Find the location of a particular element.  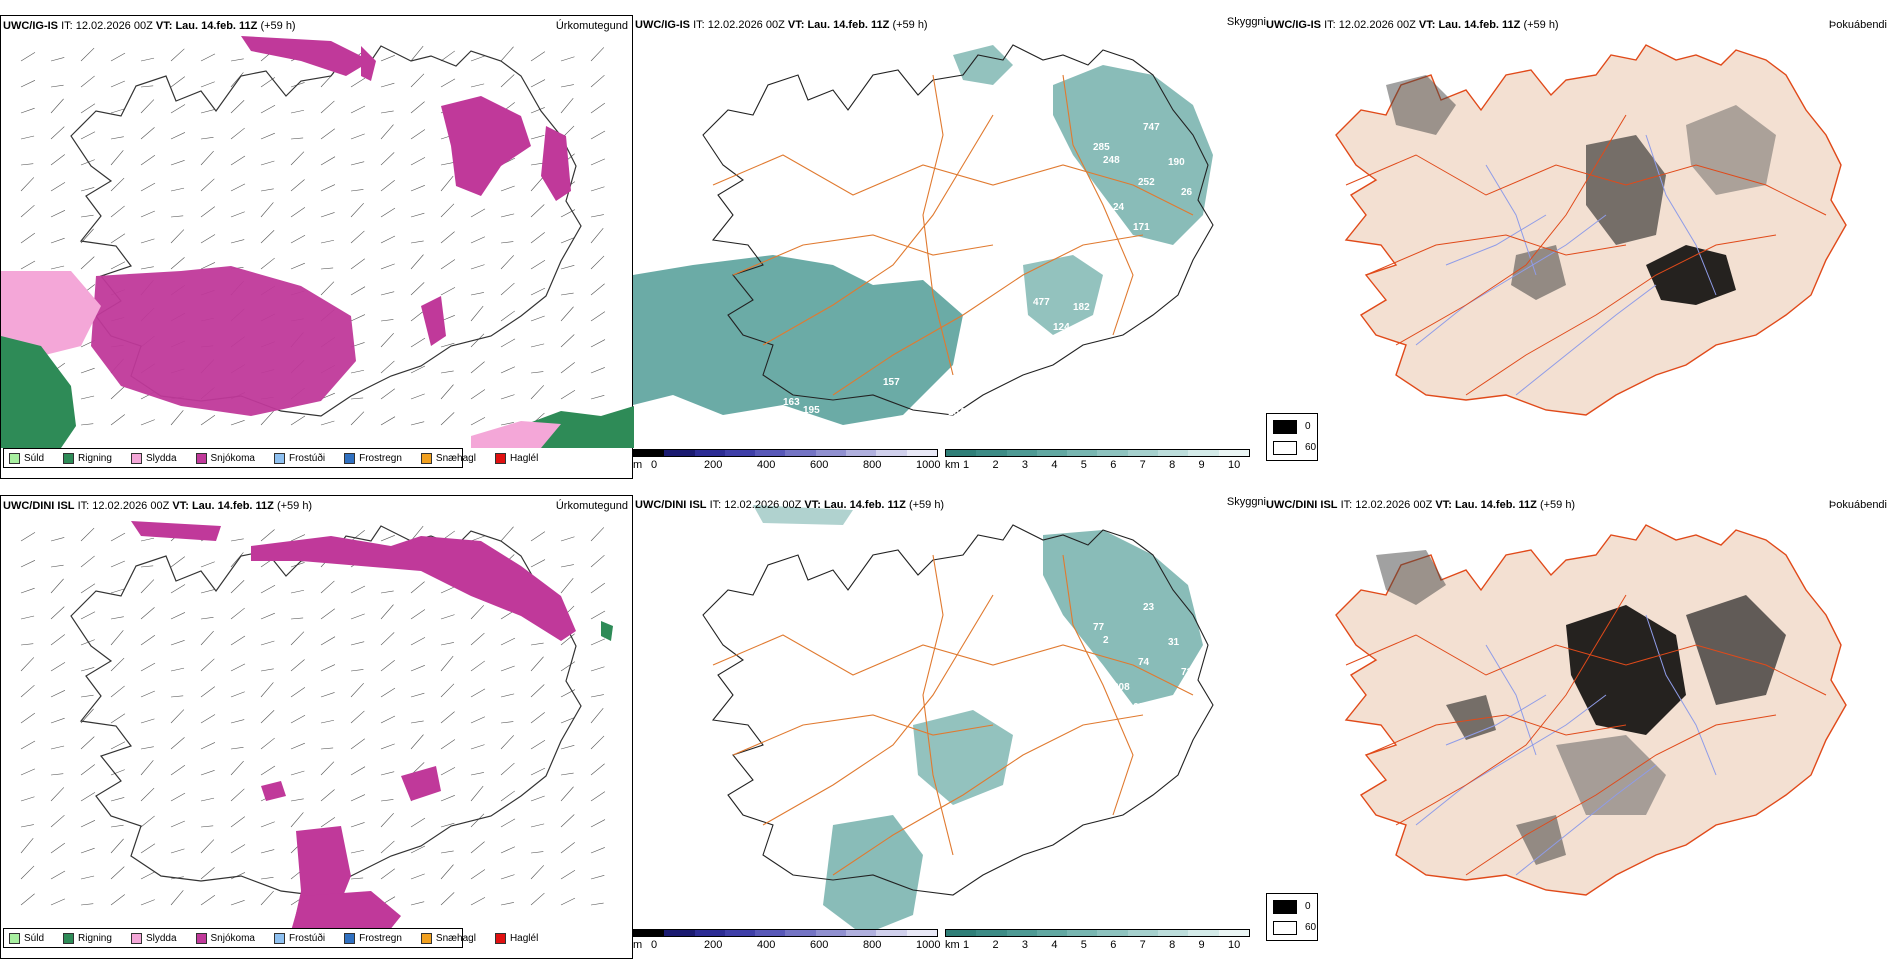

low-visibility-area is located at coordinates (1123, 617).